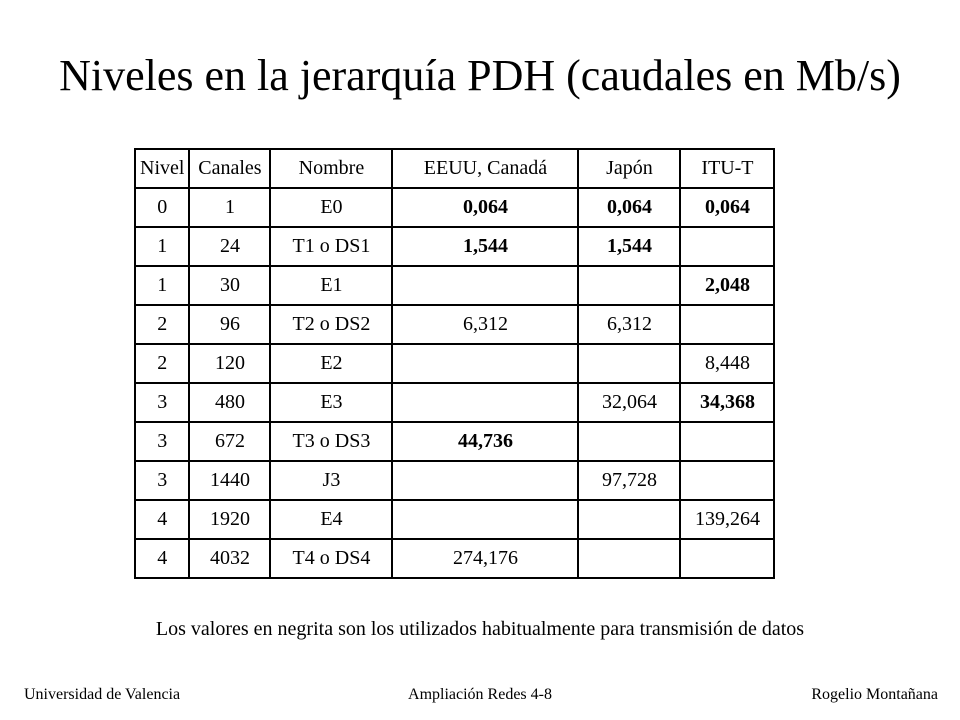 Image resolution: width=960 pixels, height=720 pixels. What do you see at coordinates (230, 285) in the screenshot?
I see `cell-canales: 30` at bounding box center [230, 285].